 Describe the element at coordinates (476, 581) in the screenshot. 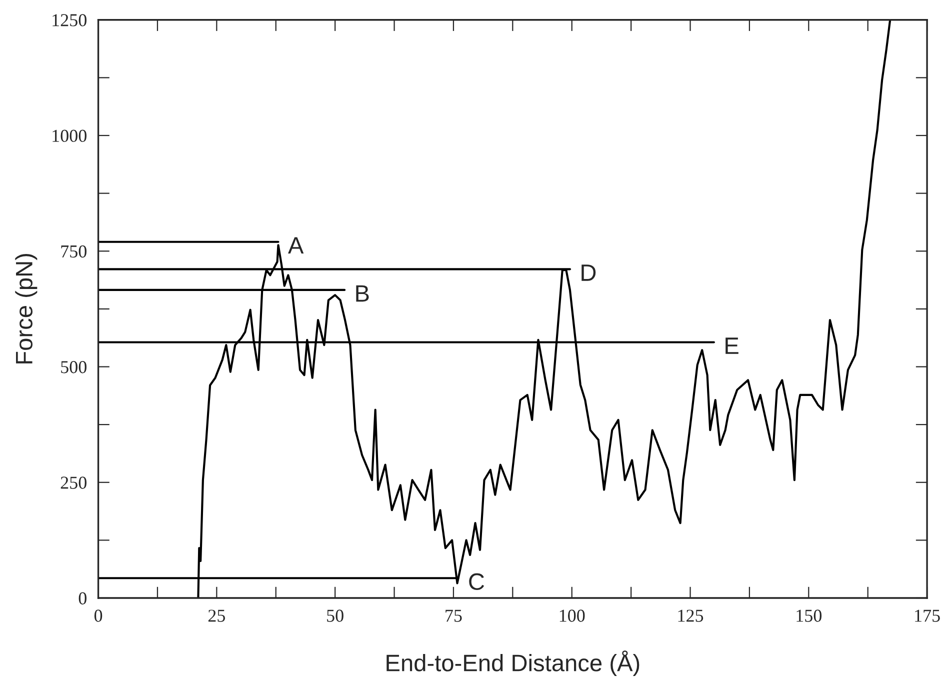

I see `annotation: C` at that location.